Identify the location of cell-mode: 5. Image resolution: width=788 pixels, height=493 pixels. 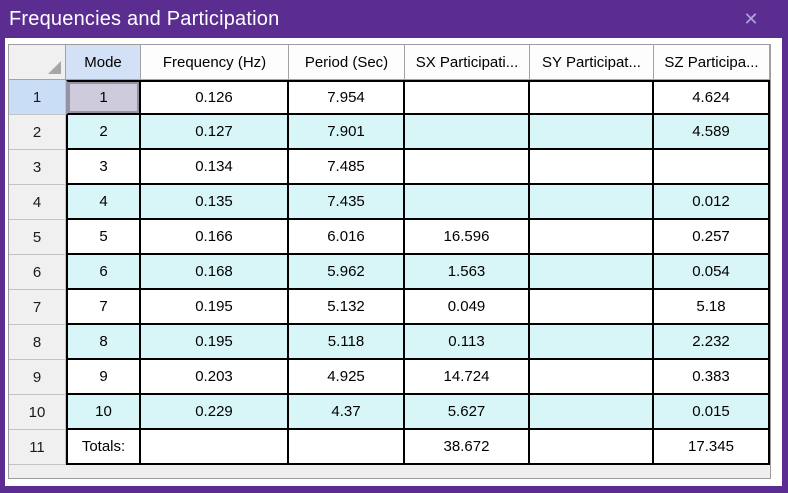
(103, 237).